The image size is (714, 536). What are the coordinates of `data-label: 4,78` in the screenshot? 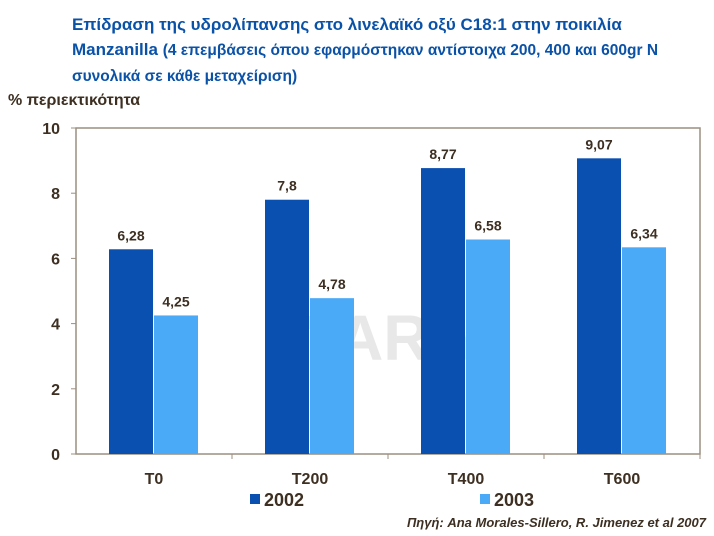 It's located at (331, 284).